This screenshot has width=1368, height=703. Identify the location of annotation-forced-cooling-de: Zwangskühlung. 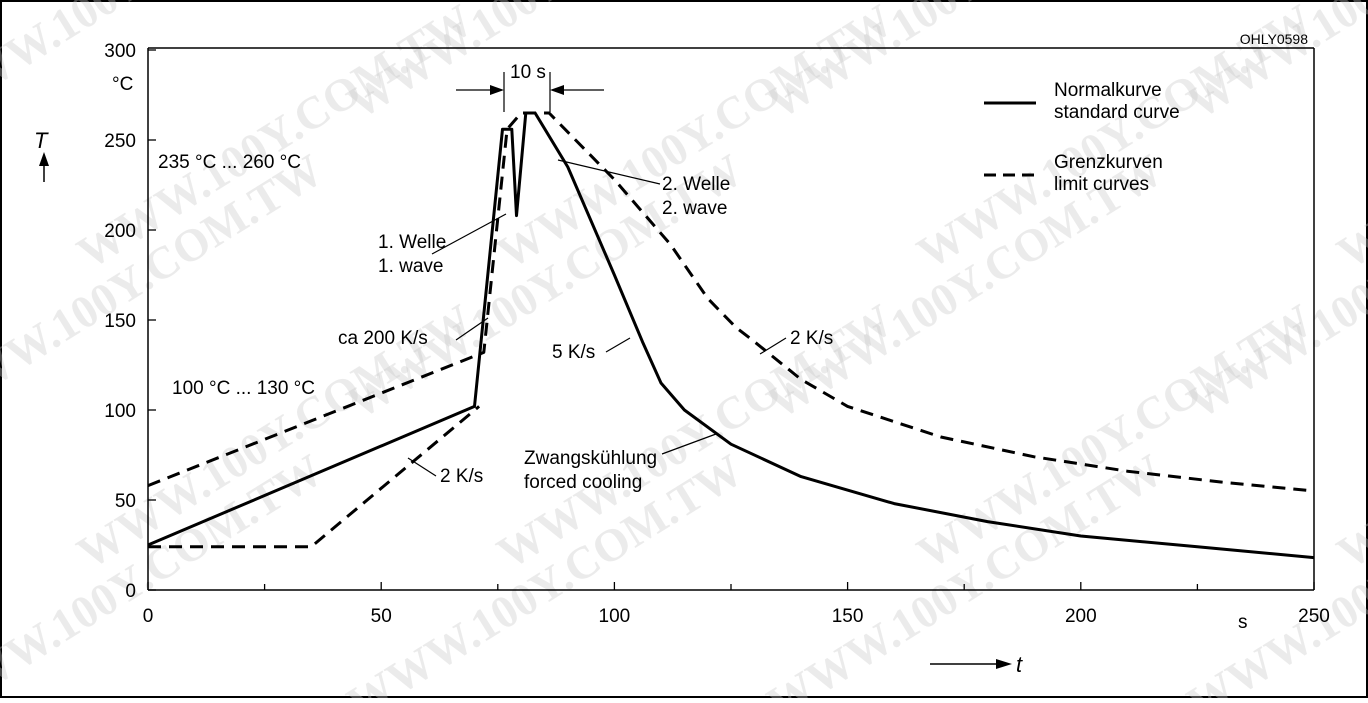
(590, 458).